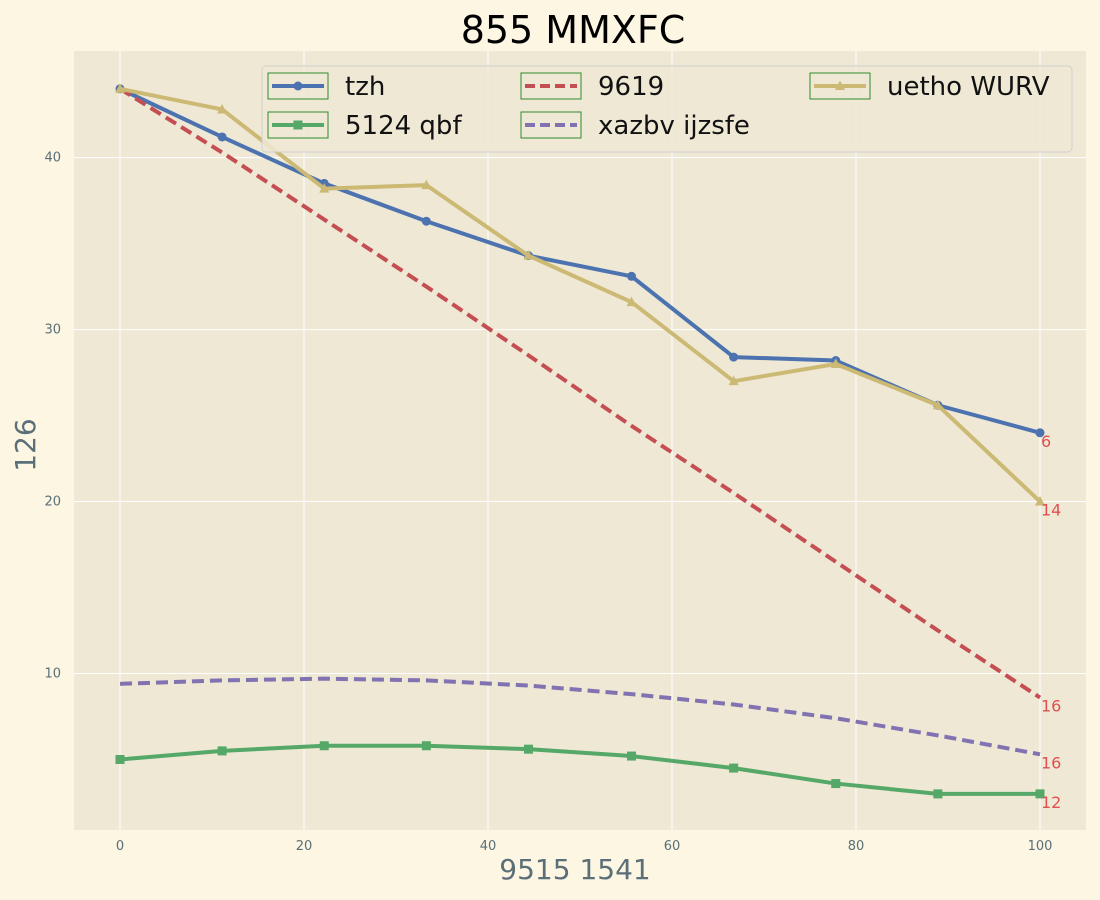 The width and height of the screenshot is (1100, 900). Describe the element at coordinates (52, 502) in the screenshot. I see `y-tick-label: 20` at that location.